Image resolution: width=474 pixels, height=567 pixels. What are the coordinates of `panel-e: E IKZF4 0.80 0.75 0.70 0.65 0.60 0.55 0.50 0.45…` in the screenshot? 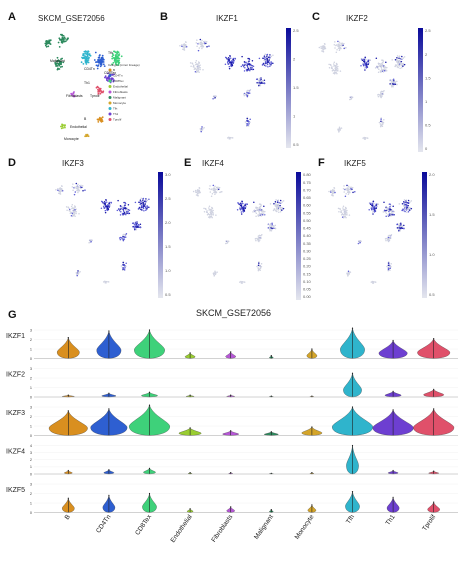 It's located at (248, 228).